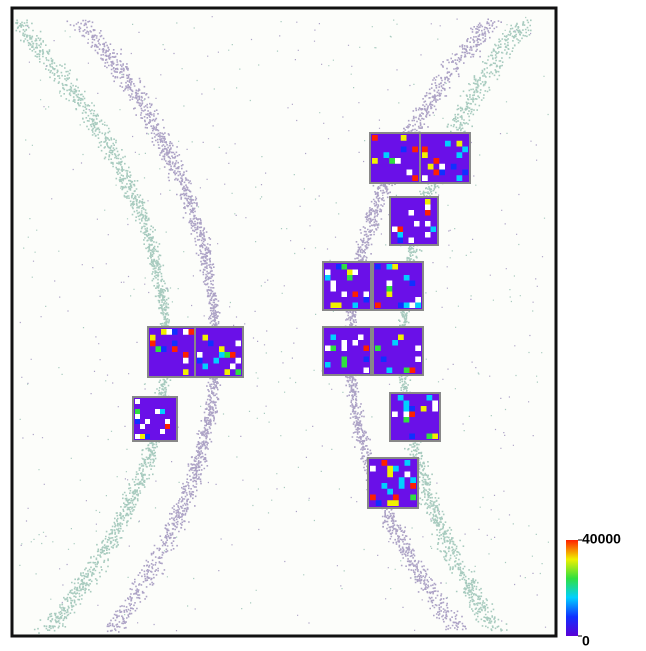  I want to click on colorbar, so click(572, 588).